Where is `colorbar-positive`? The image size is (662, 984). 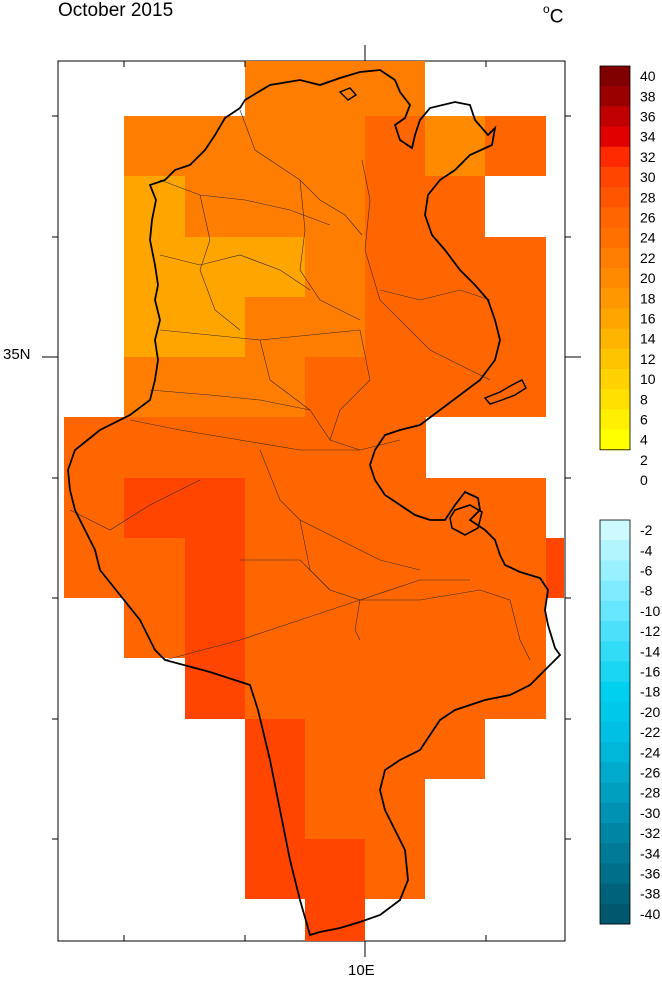
colorbar-positive is located at coordinates (615, 258).